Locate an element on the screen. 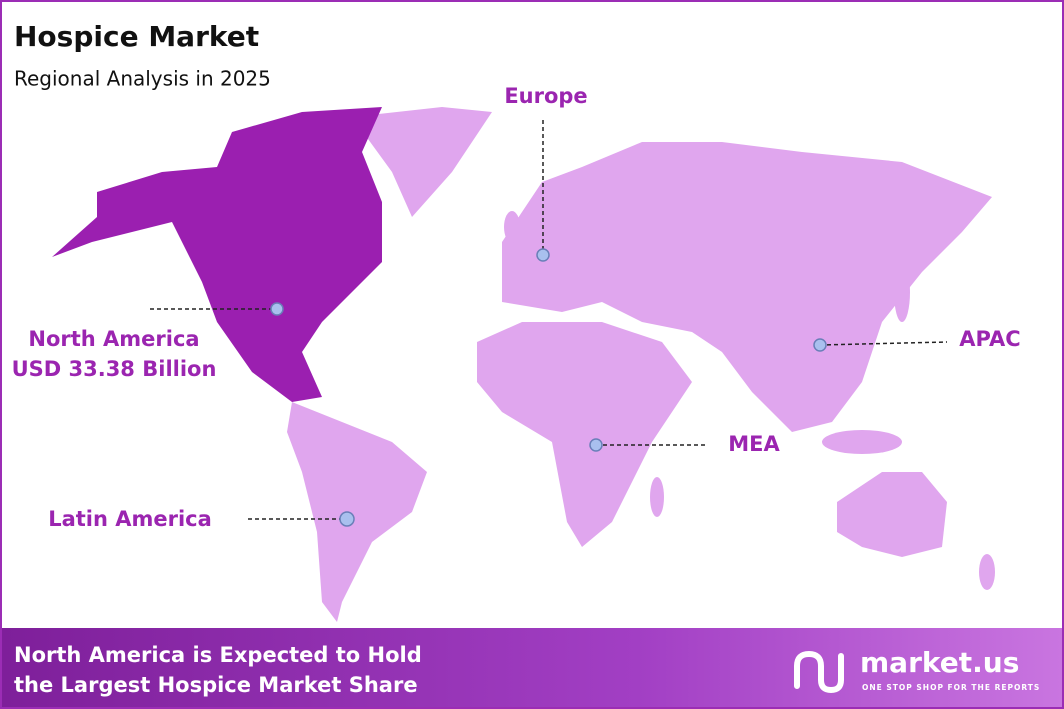  subtitle: Regional Analysis in 2025 is located at coordinates (142, 79).